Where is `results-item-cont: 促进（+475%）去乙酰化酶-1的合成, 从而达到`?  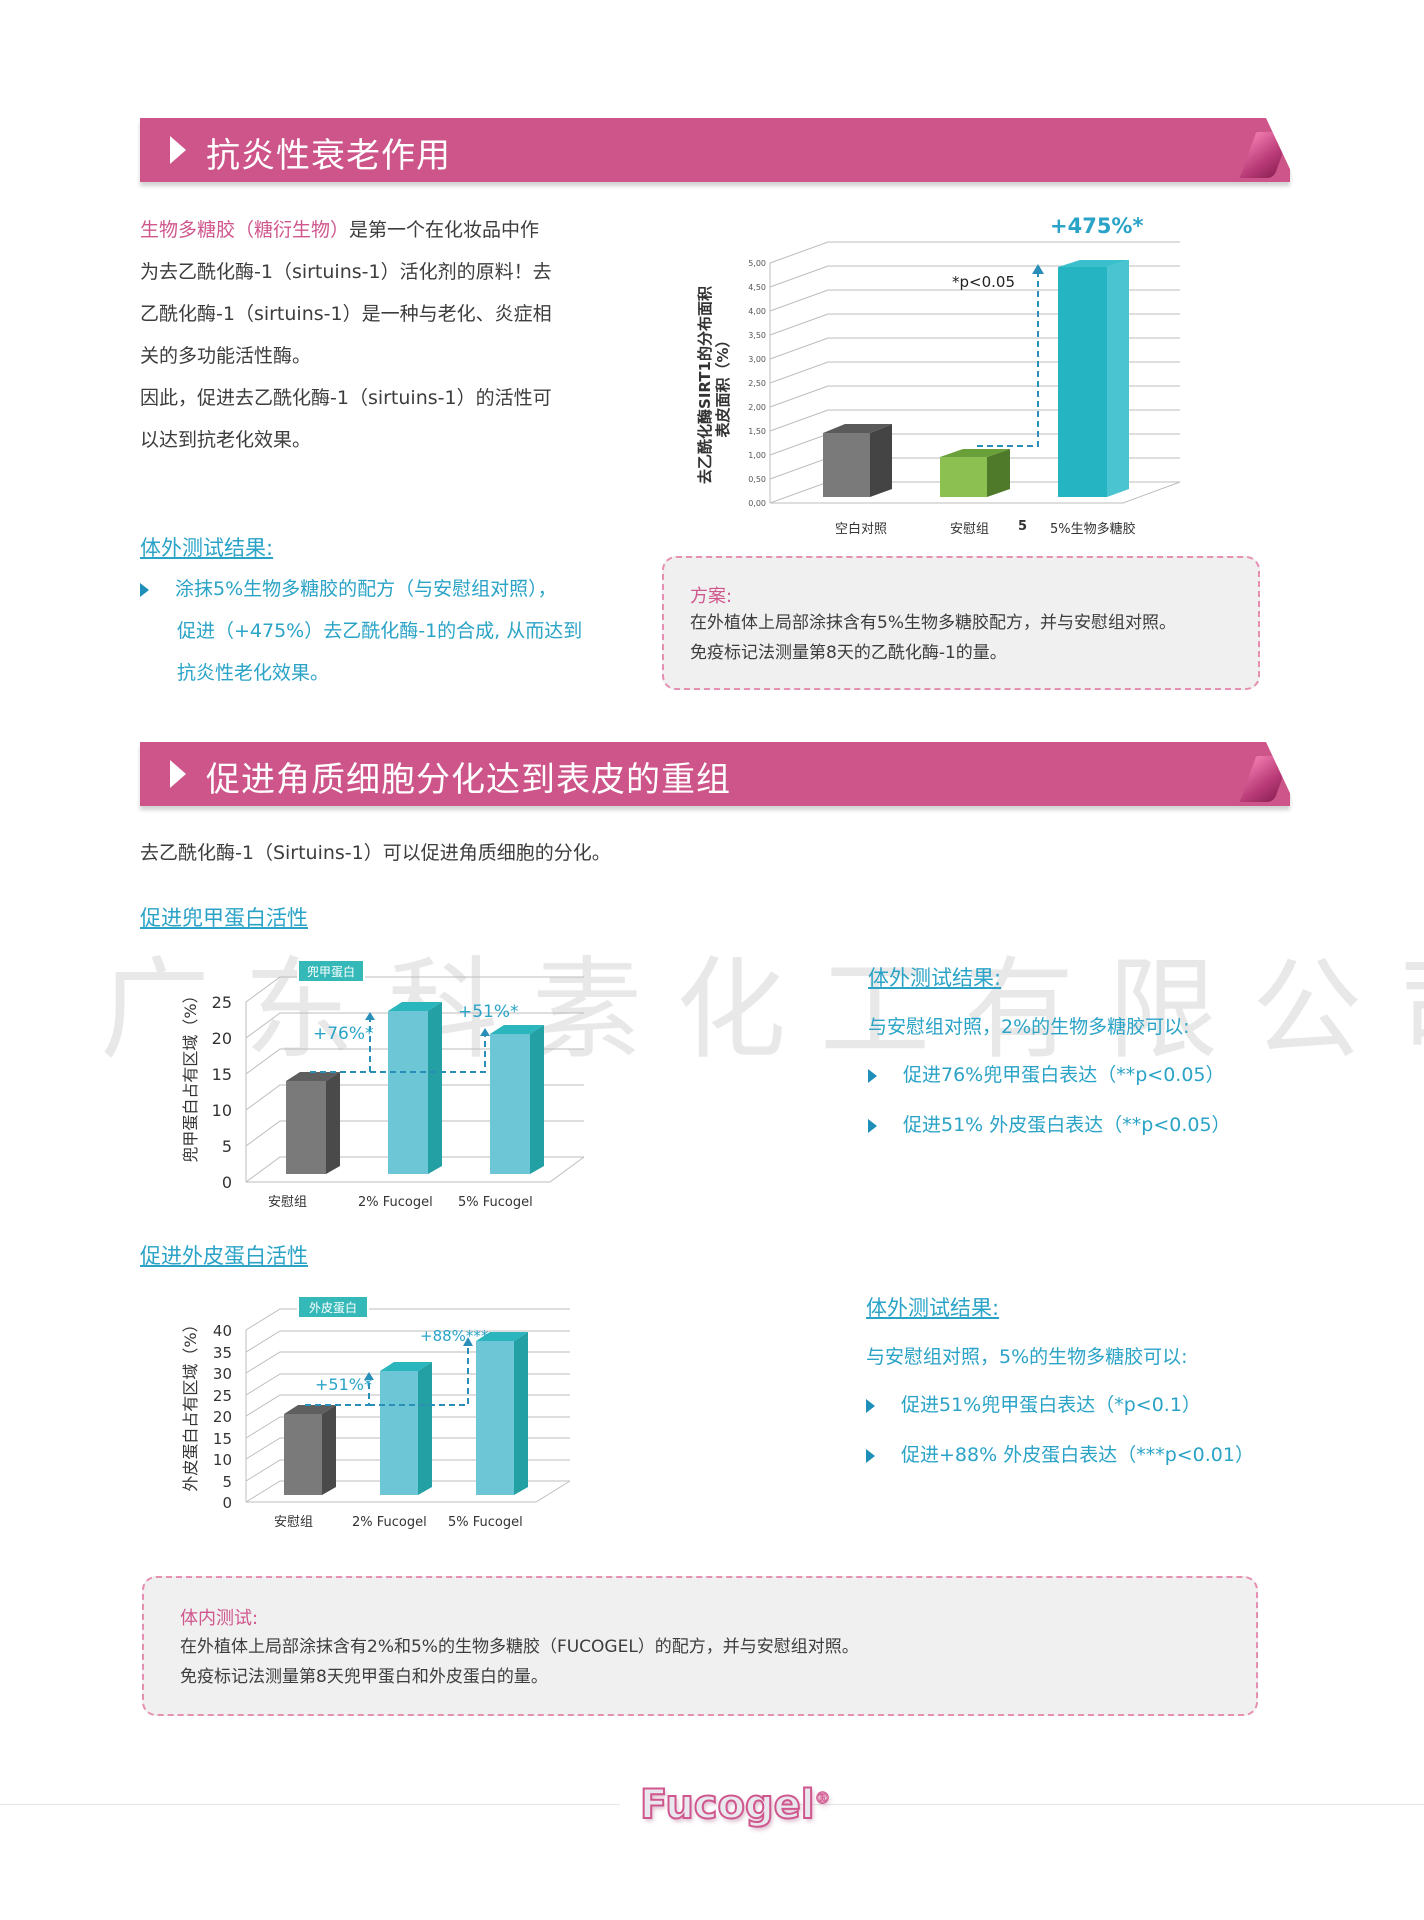 results-item-cont: 促进（+475%）去乙酰化酶-1的合成, 从而达到 is located at coordinates (380, 631).